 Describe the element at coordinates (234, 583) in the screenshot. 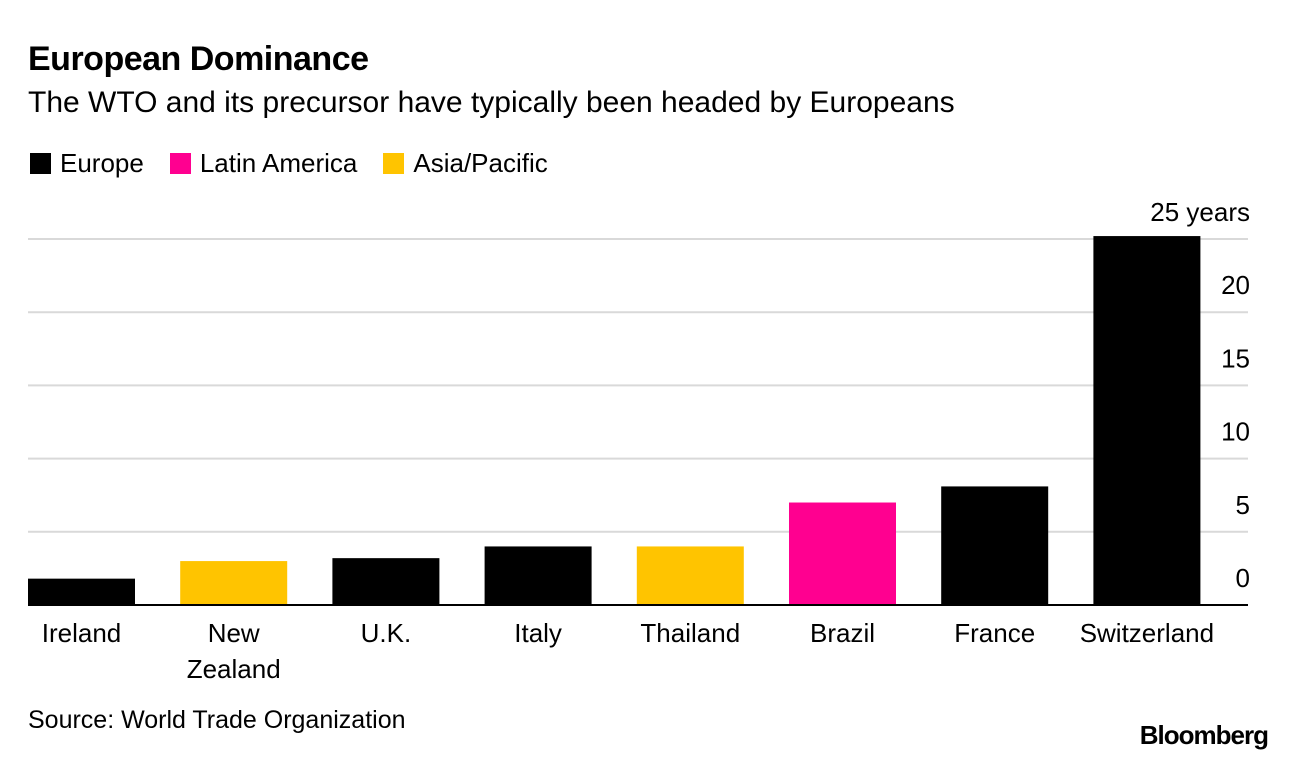

I see `bar-new-zealand` at that location.